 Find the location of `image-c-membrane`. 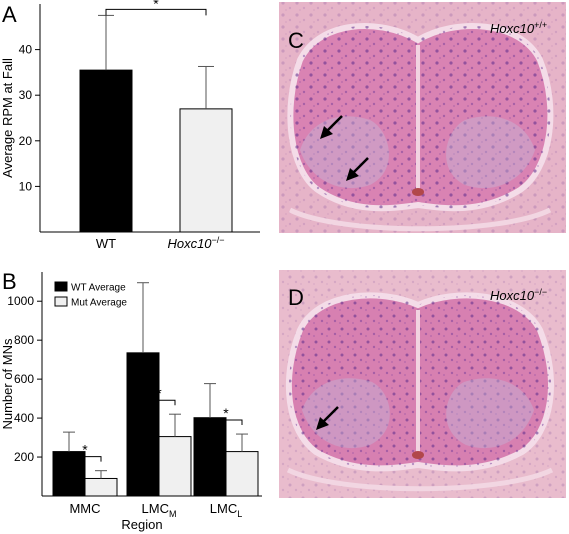

image-c-membrane is located at coordinates (420, 219).